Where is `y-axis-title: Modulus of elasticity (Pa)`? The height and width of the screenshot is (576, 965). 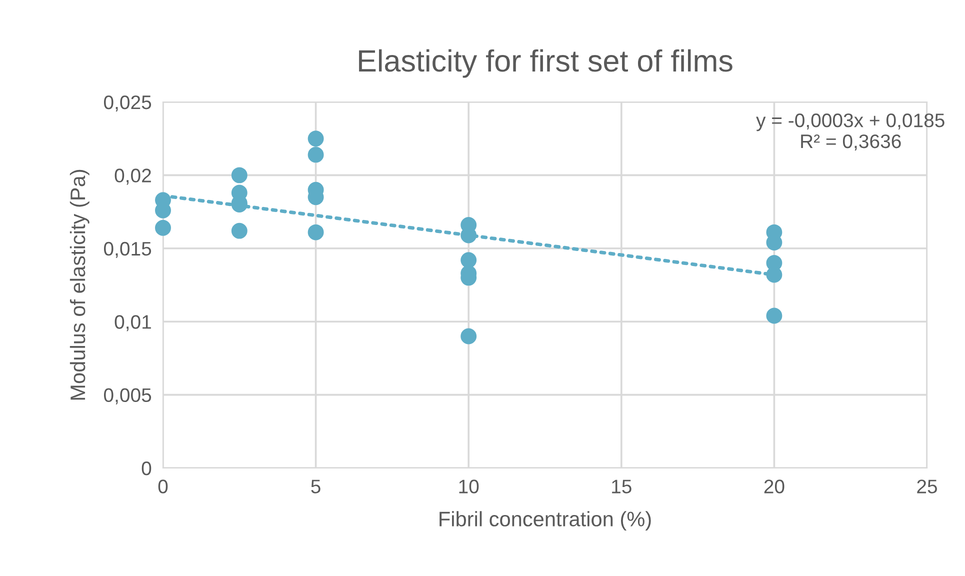
y-axis-title: Modulus of elasticity (Pa) is located at coordinates (80, 285).